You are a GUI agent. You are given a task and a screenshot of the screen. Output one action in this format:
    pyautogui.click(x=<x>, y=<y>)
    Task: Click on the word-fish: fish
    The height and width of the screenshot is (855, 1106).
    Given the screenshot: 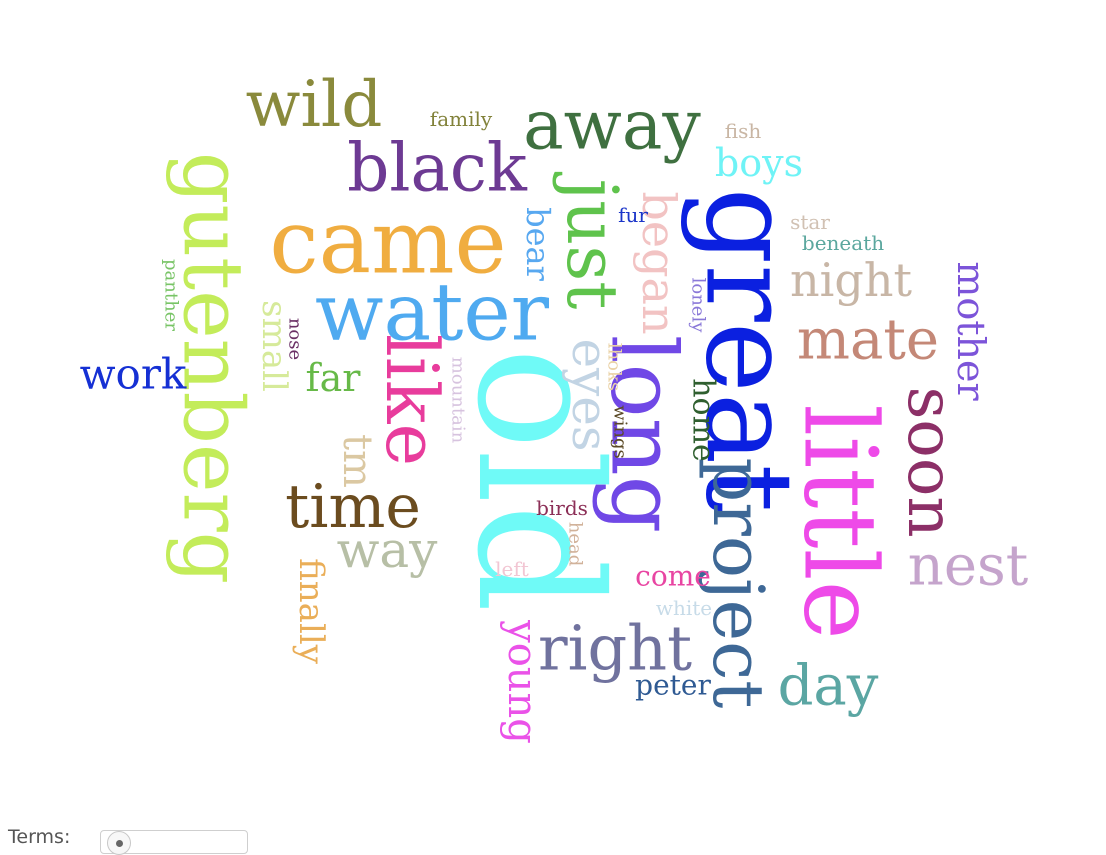 What is the action you would take?
    pyautogui.click(x=743, y=131)
    